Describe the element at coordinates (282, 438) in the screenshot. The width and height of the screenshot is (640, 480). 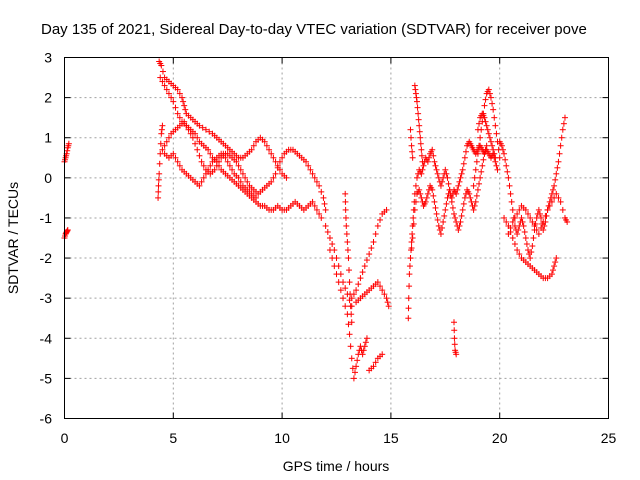
I see `x-tick-label: 10` at that location.